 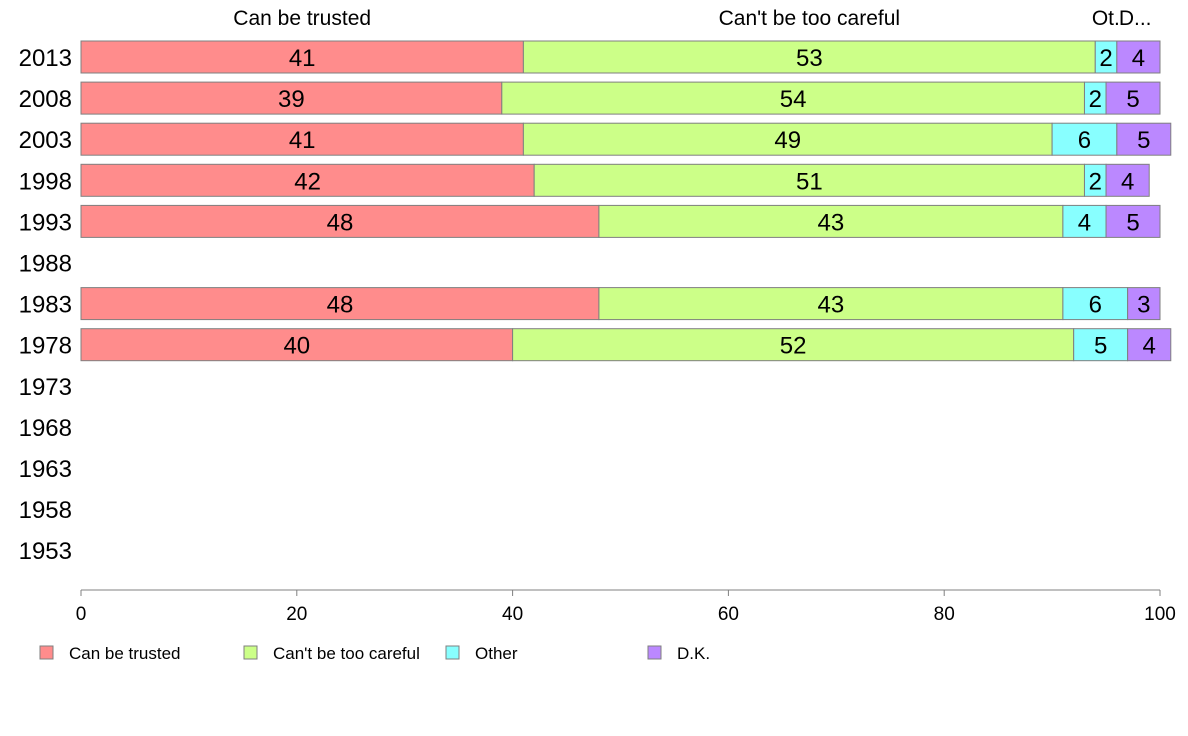 I want to click on header-other: Ot., so click(x=1106, y=18).